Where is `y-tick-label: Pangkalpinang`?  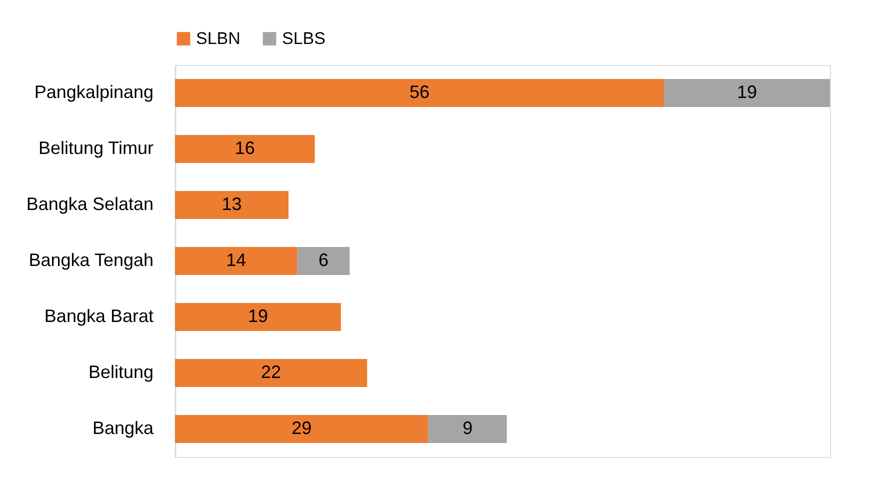 y-tick-label: Pangkalpinang is located at coordinates (94, 92).